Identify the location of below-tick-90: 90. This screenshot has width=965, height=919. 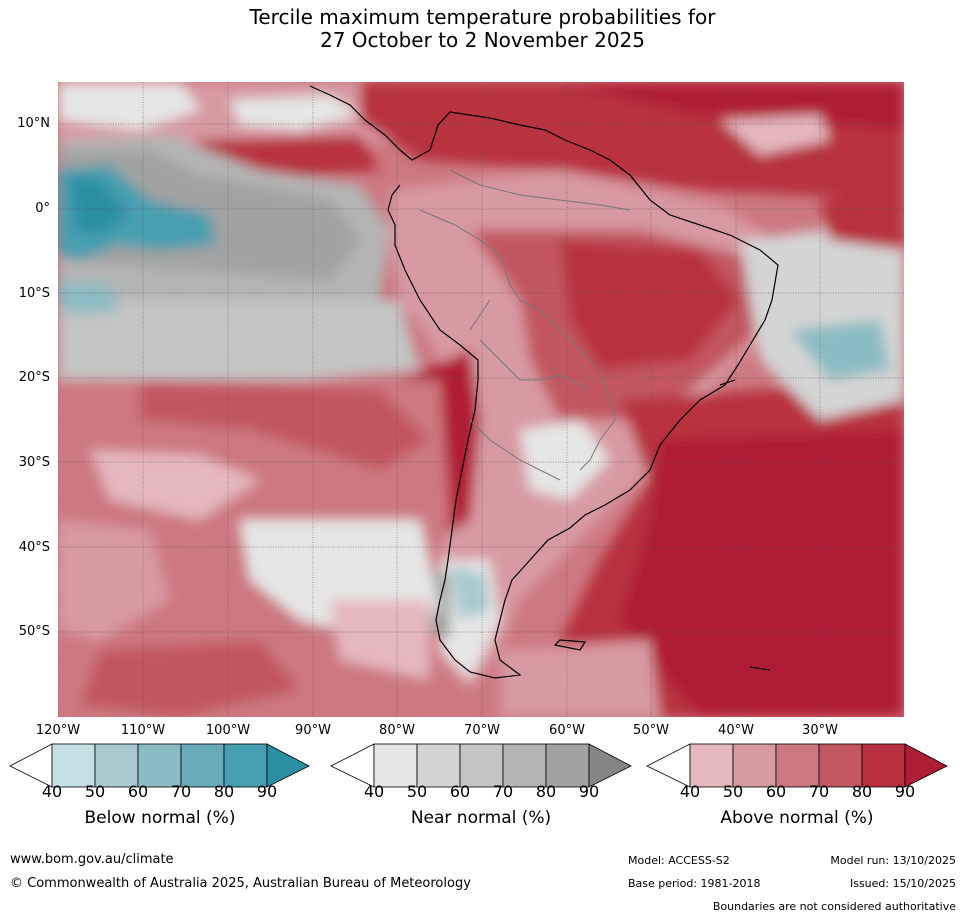
(267, 791).